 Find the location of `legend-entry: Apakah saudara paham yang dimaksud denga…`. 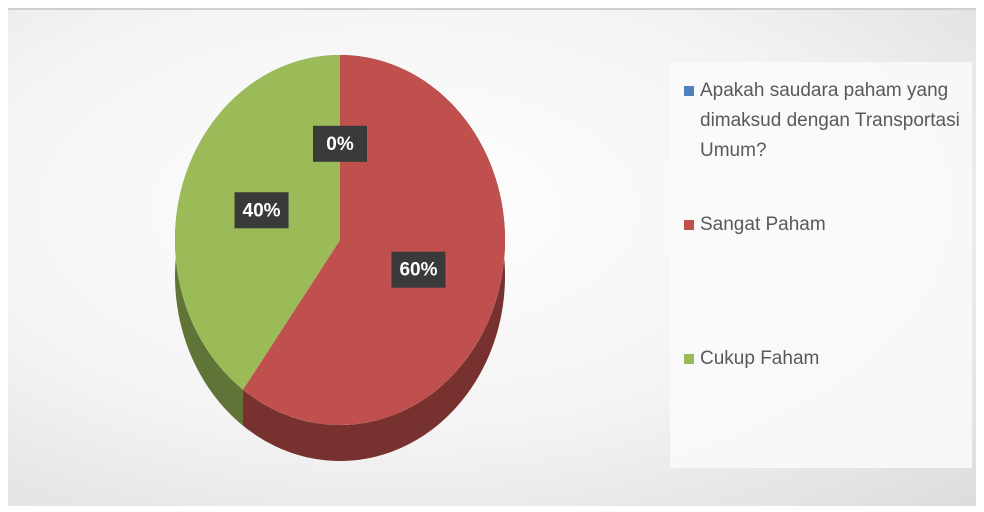

legend-entry: Apakah saudara paham yang dimaksud denga… is located at coordinates (832, 121).